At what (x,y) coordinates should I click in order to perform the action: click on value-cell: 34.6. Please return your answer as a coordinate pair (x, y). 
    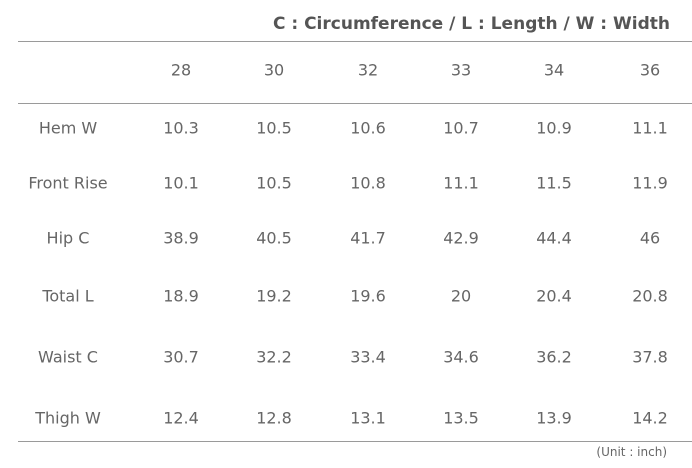
    Looking at the image, I should click on (461, 357).